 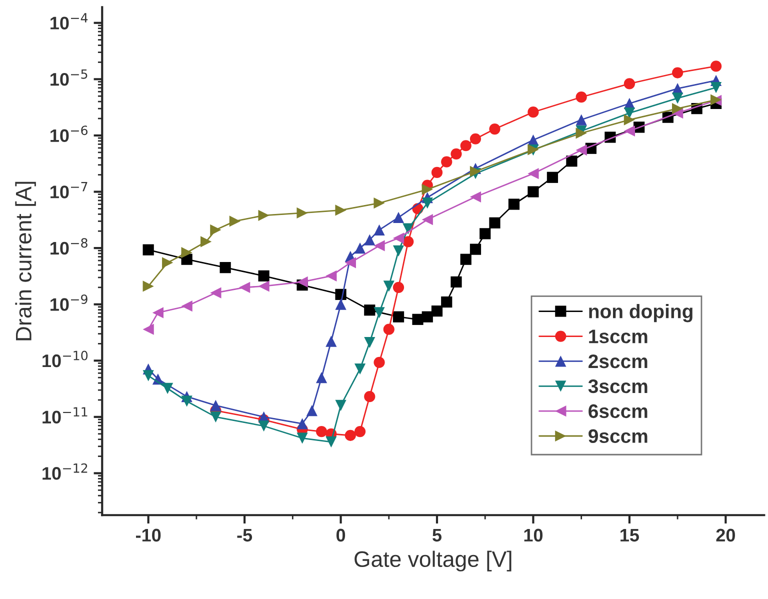 I want to click on x-axis-title: Gate voltage [V], so click(x=433, y=561).